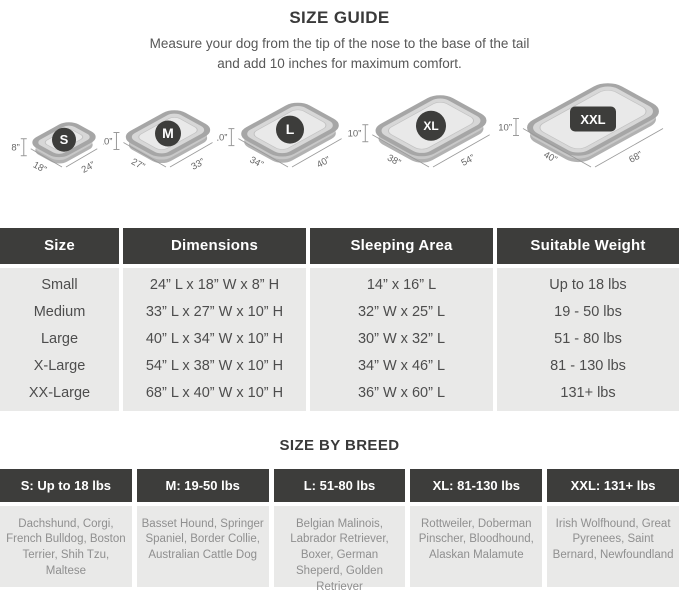  I want to click on size-table-cell: 14” x 16” L, so click(401, 285).